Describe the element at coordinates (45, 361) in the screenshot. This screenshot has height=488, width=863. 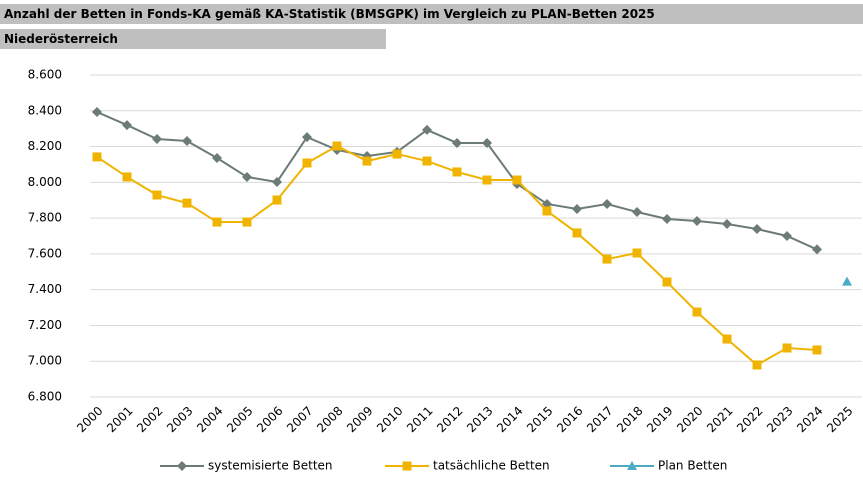
I see `y-tick-label: 7.000` at that location.